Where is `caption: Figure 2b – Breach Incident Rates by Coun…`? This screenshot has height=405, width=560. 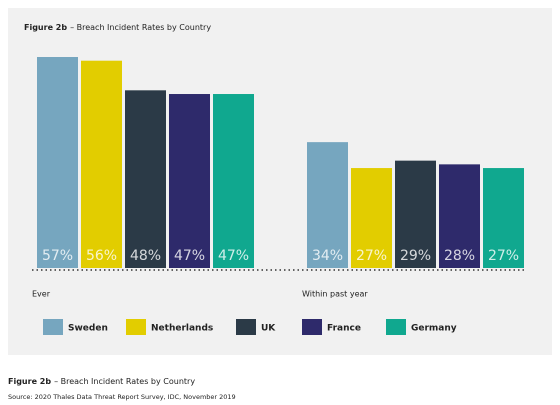 caption: Figure 2b – Breach Incident Rates by Coun… is located at coordinates (101, 381).